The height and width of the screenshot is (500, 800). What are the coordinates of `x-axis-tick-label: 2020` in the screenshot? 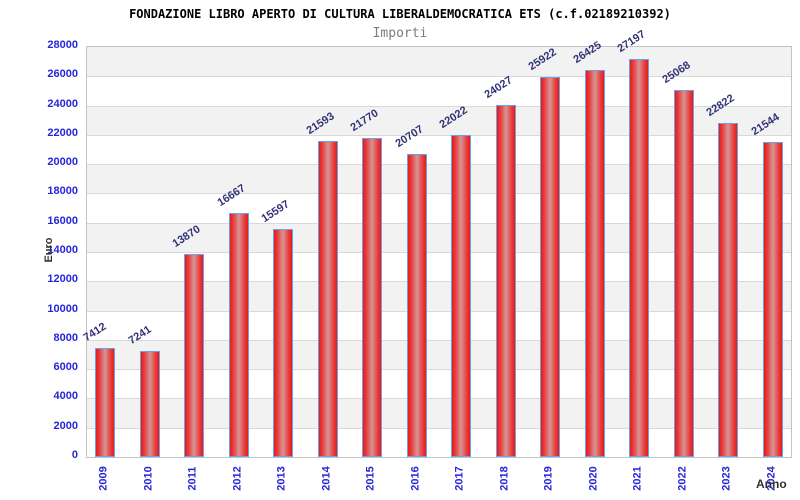 It's located at (593, 478).